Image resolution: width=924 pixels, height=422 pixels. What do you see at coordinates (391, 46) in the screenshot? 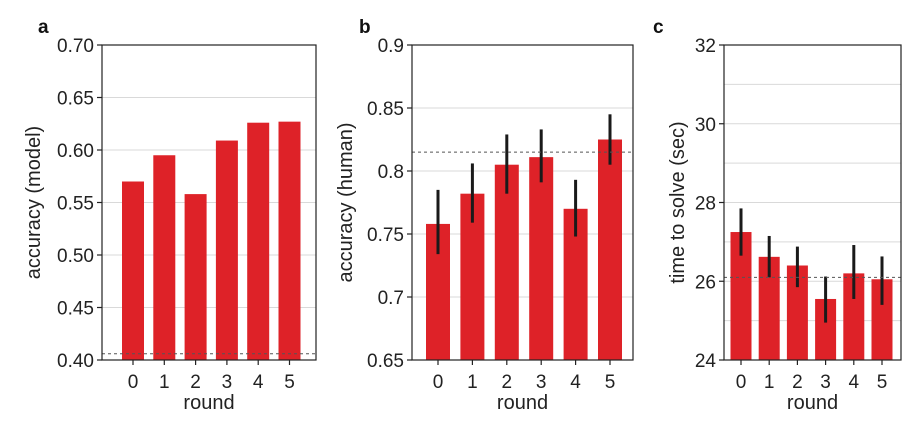
I see `y-tick-label: 0.9` at bounding box center [391, 46].